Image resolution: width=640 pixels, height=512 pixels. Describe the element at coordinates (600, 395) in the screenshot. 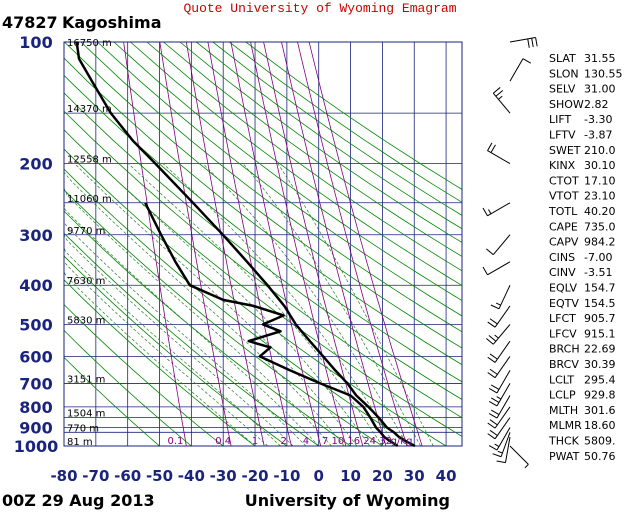

I see `index-value: 929.8` at that location.